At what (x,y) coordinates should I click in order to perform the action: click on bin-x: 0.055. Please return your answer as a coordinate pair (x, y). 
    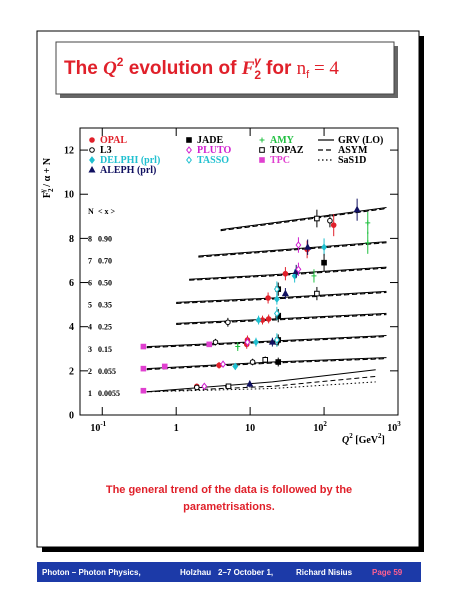
    Looking at the image, I should click on (107, 371).